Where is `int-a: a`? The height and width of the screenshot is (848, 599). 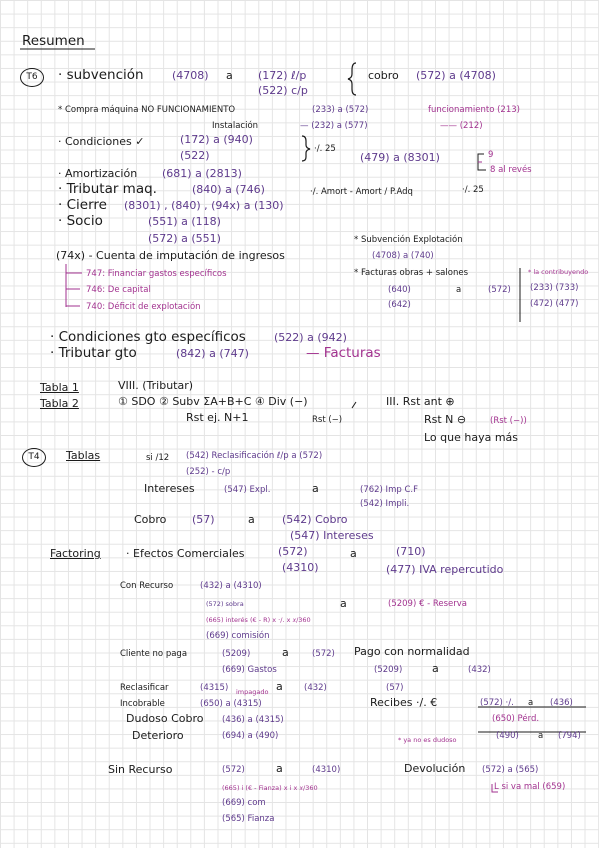 int-a: a is located at coordinates (315, 488).